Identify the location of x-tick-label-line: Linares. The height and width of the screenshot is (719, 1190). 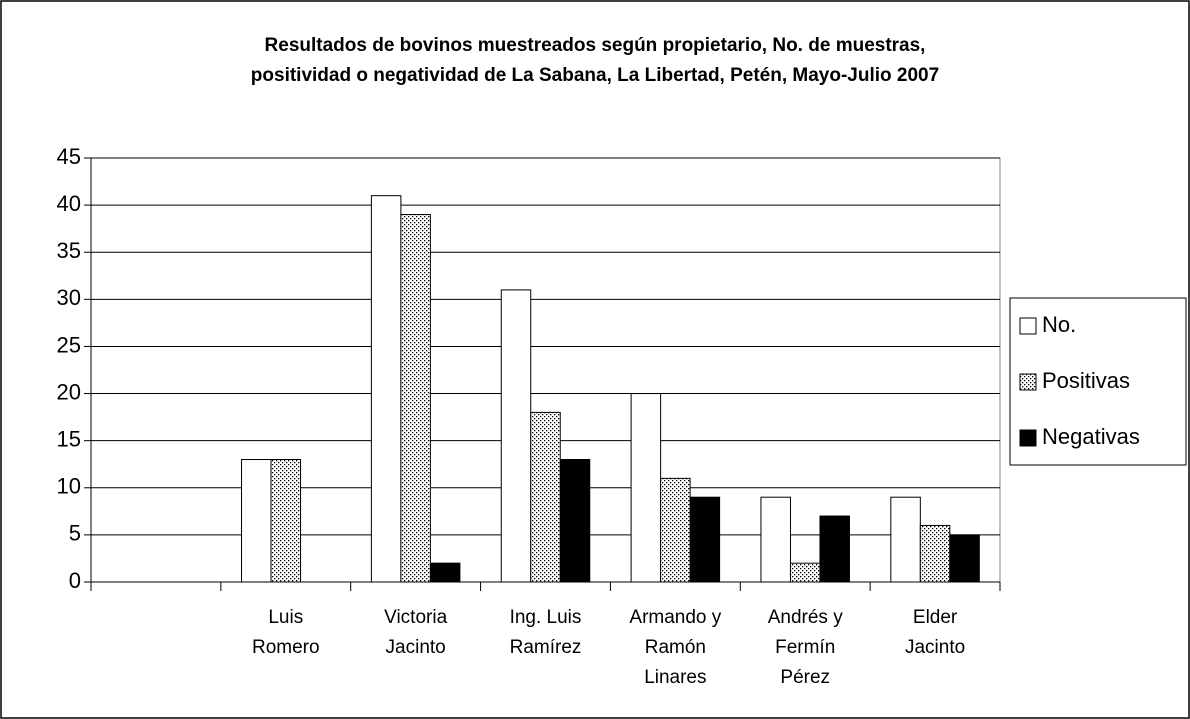
(675, 677).